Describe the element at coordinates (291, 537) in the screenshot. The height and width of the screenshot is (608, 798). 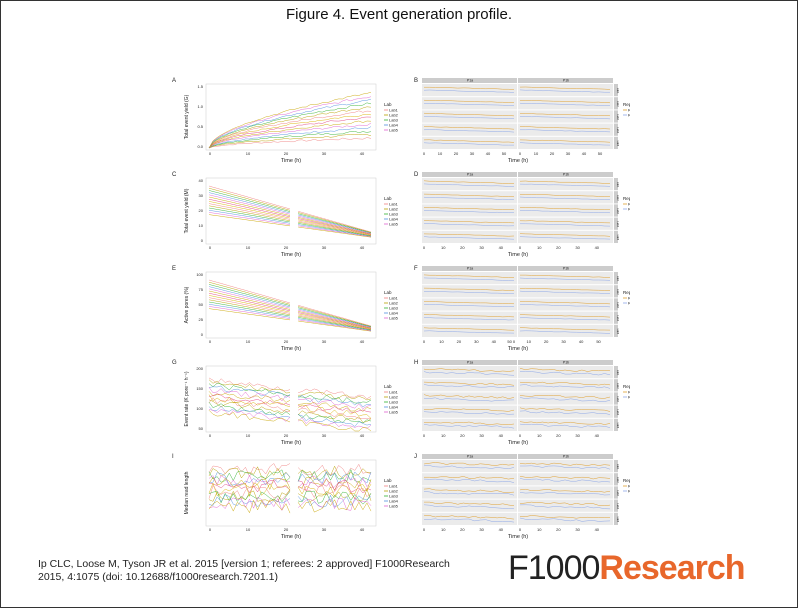
I see `x-axis-label-I: Time (h)` at that location.